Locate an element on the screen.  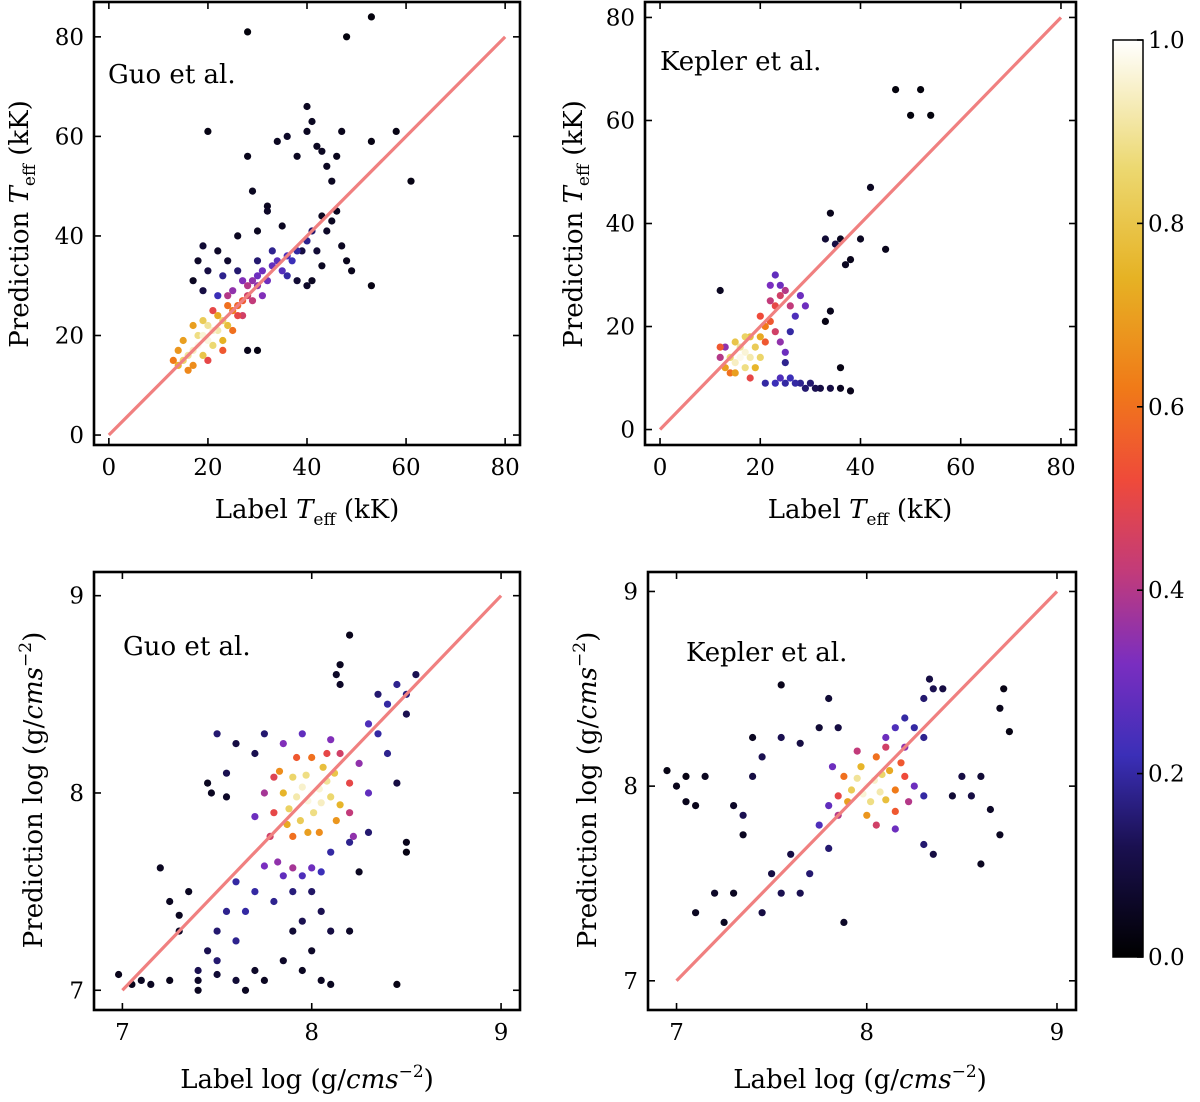
x-axis-label: Label log (g/cms−2) is located at coordinates (860, 1078).